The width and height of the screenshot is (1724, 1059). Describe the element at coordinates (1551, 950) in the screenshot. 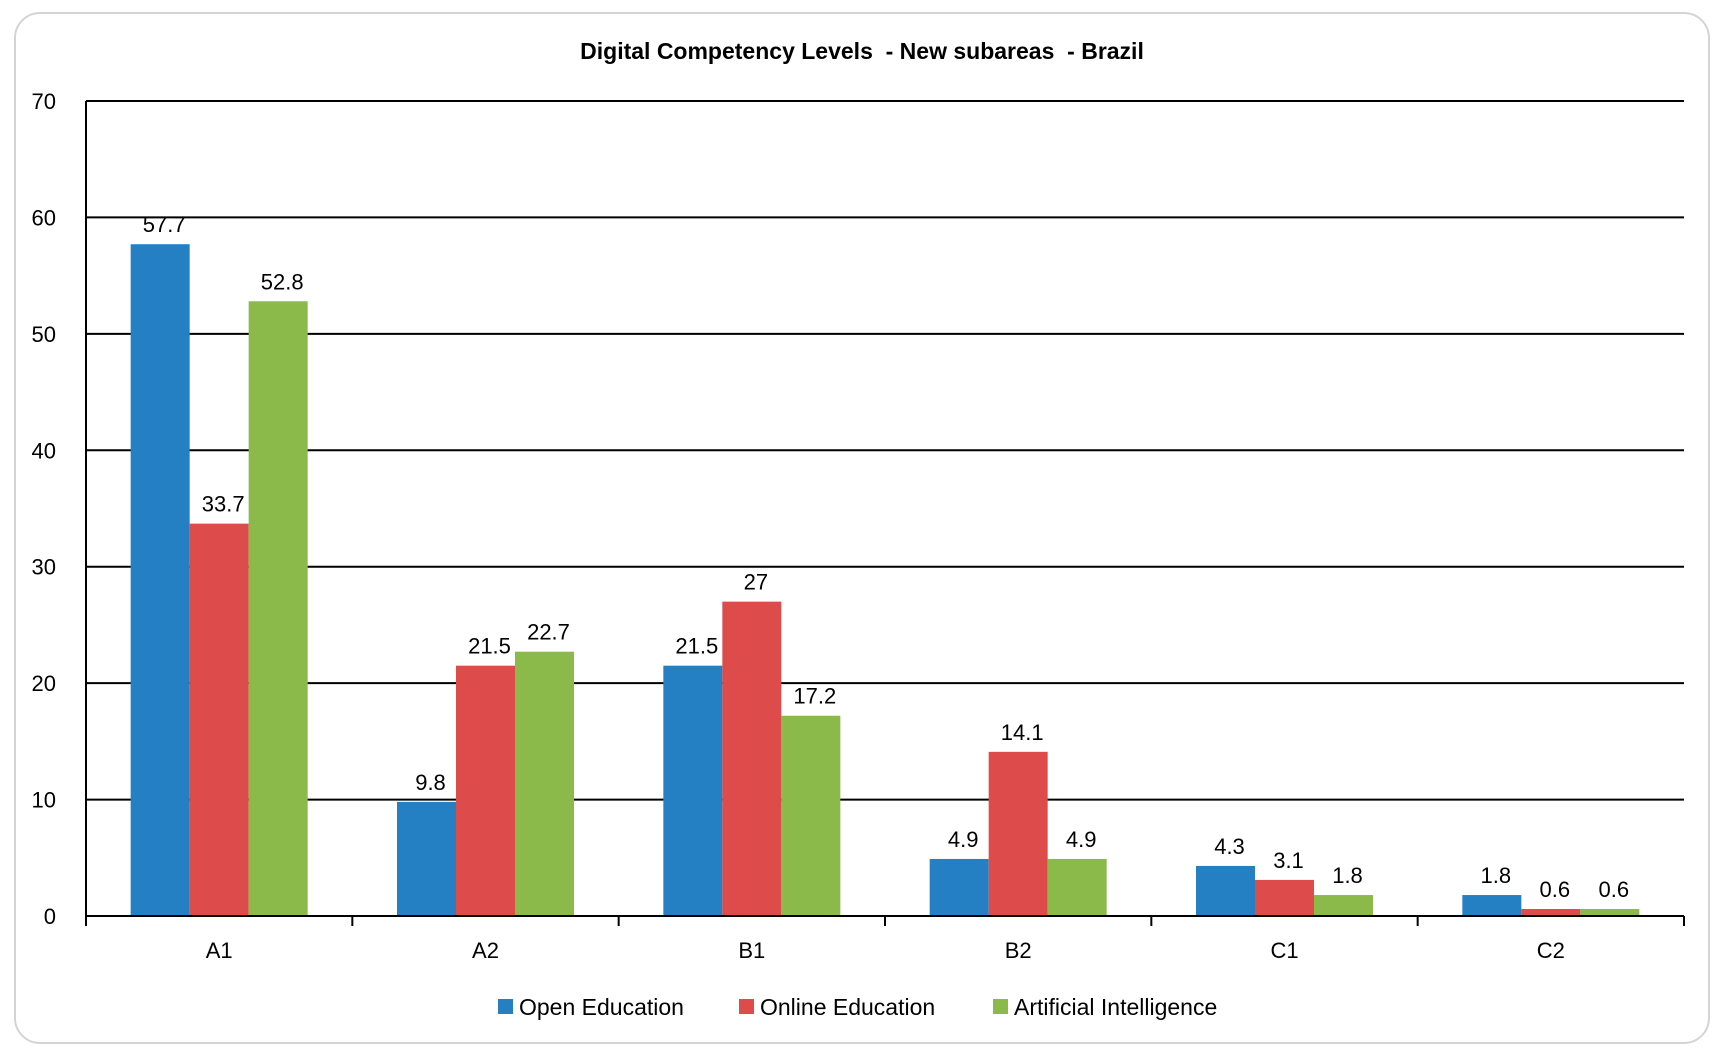

I see `x-tick-label: C2` at that location.